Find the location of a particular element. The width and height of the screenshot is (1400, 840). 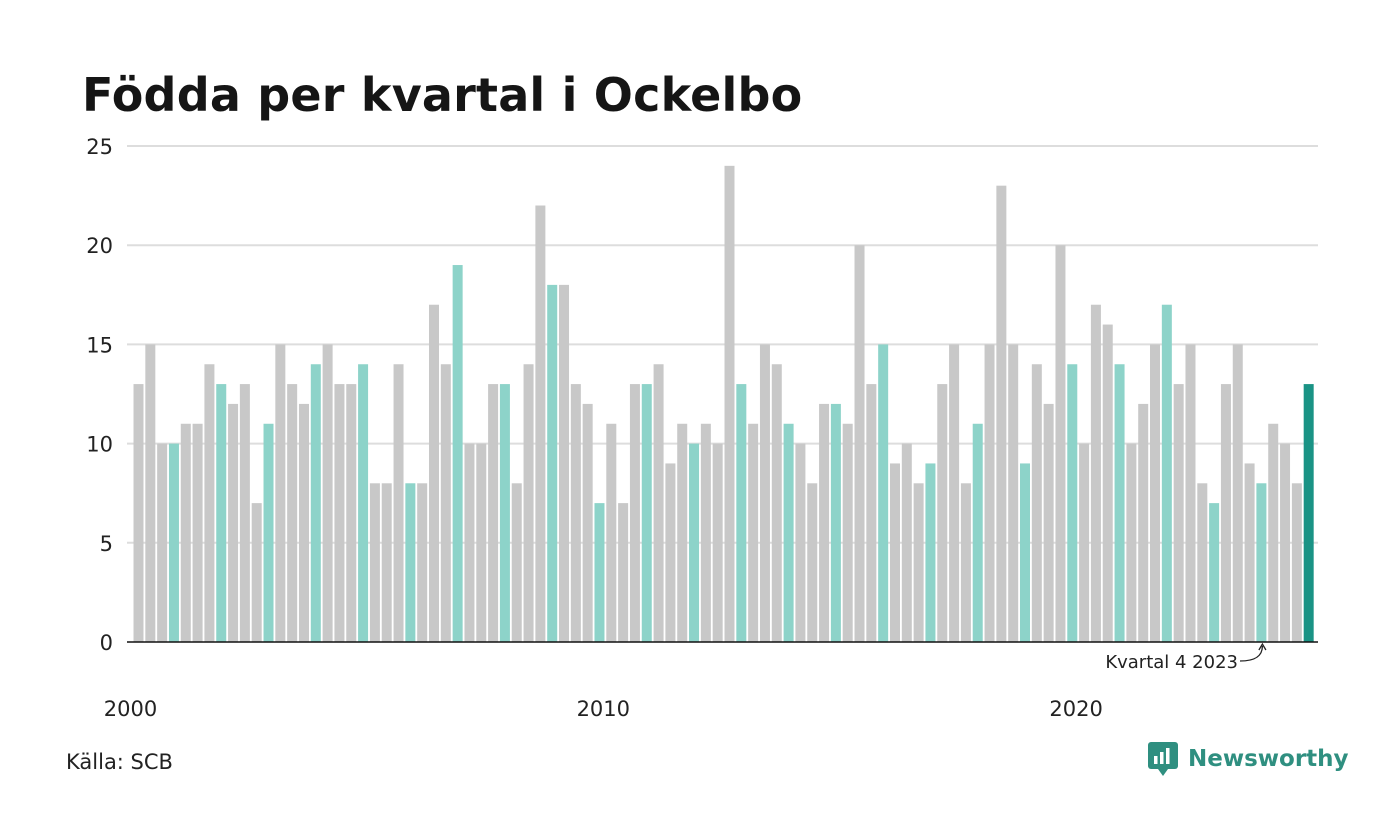

x-tick-label: 2000 is located at coordinates (130, 709).